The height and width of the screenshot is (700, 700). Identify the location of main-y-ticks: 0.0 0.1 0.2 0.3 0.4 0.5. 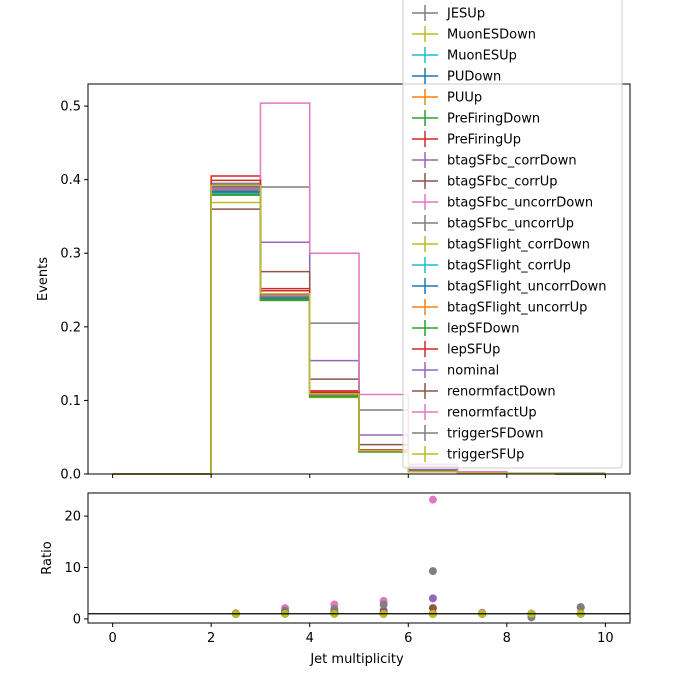
(74, 291).